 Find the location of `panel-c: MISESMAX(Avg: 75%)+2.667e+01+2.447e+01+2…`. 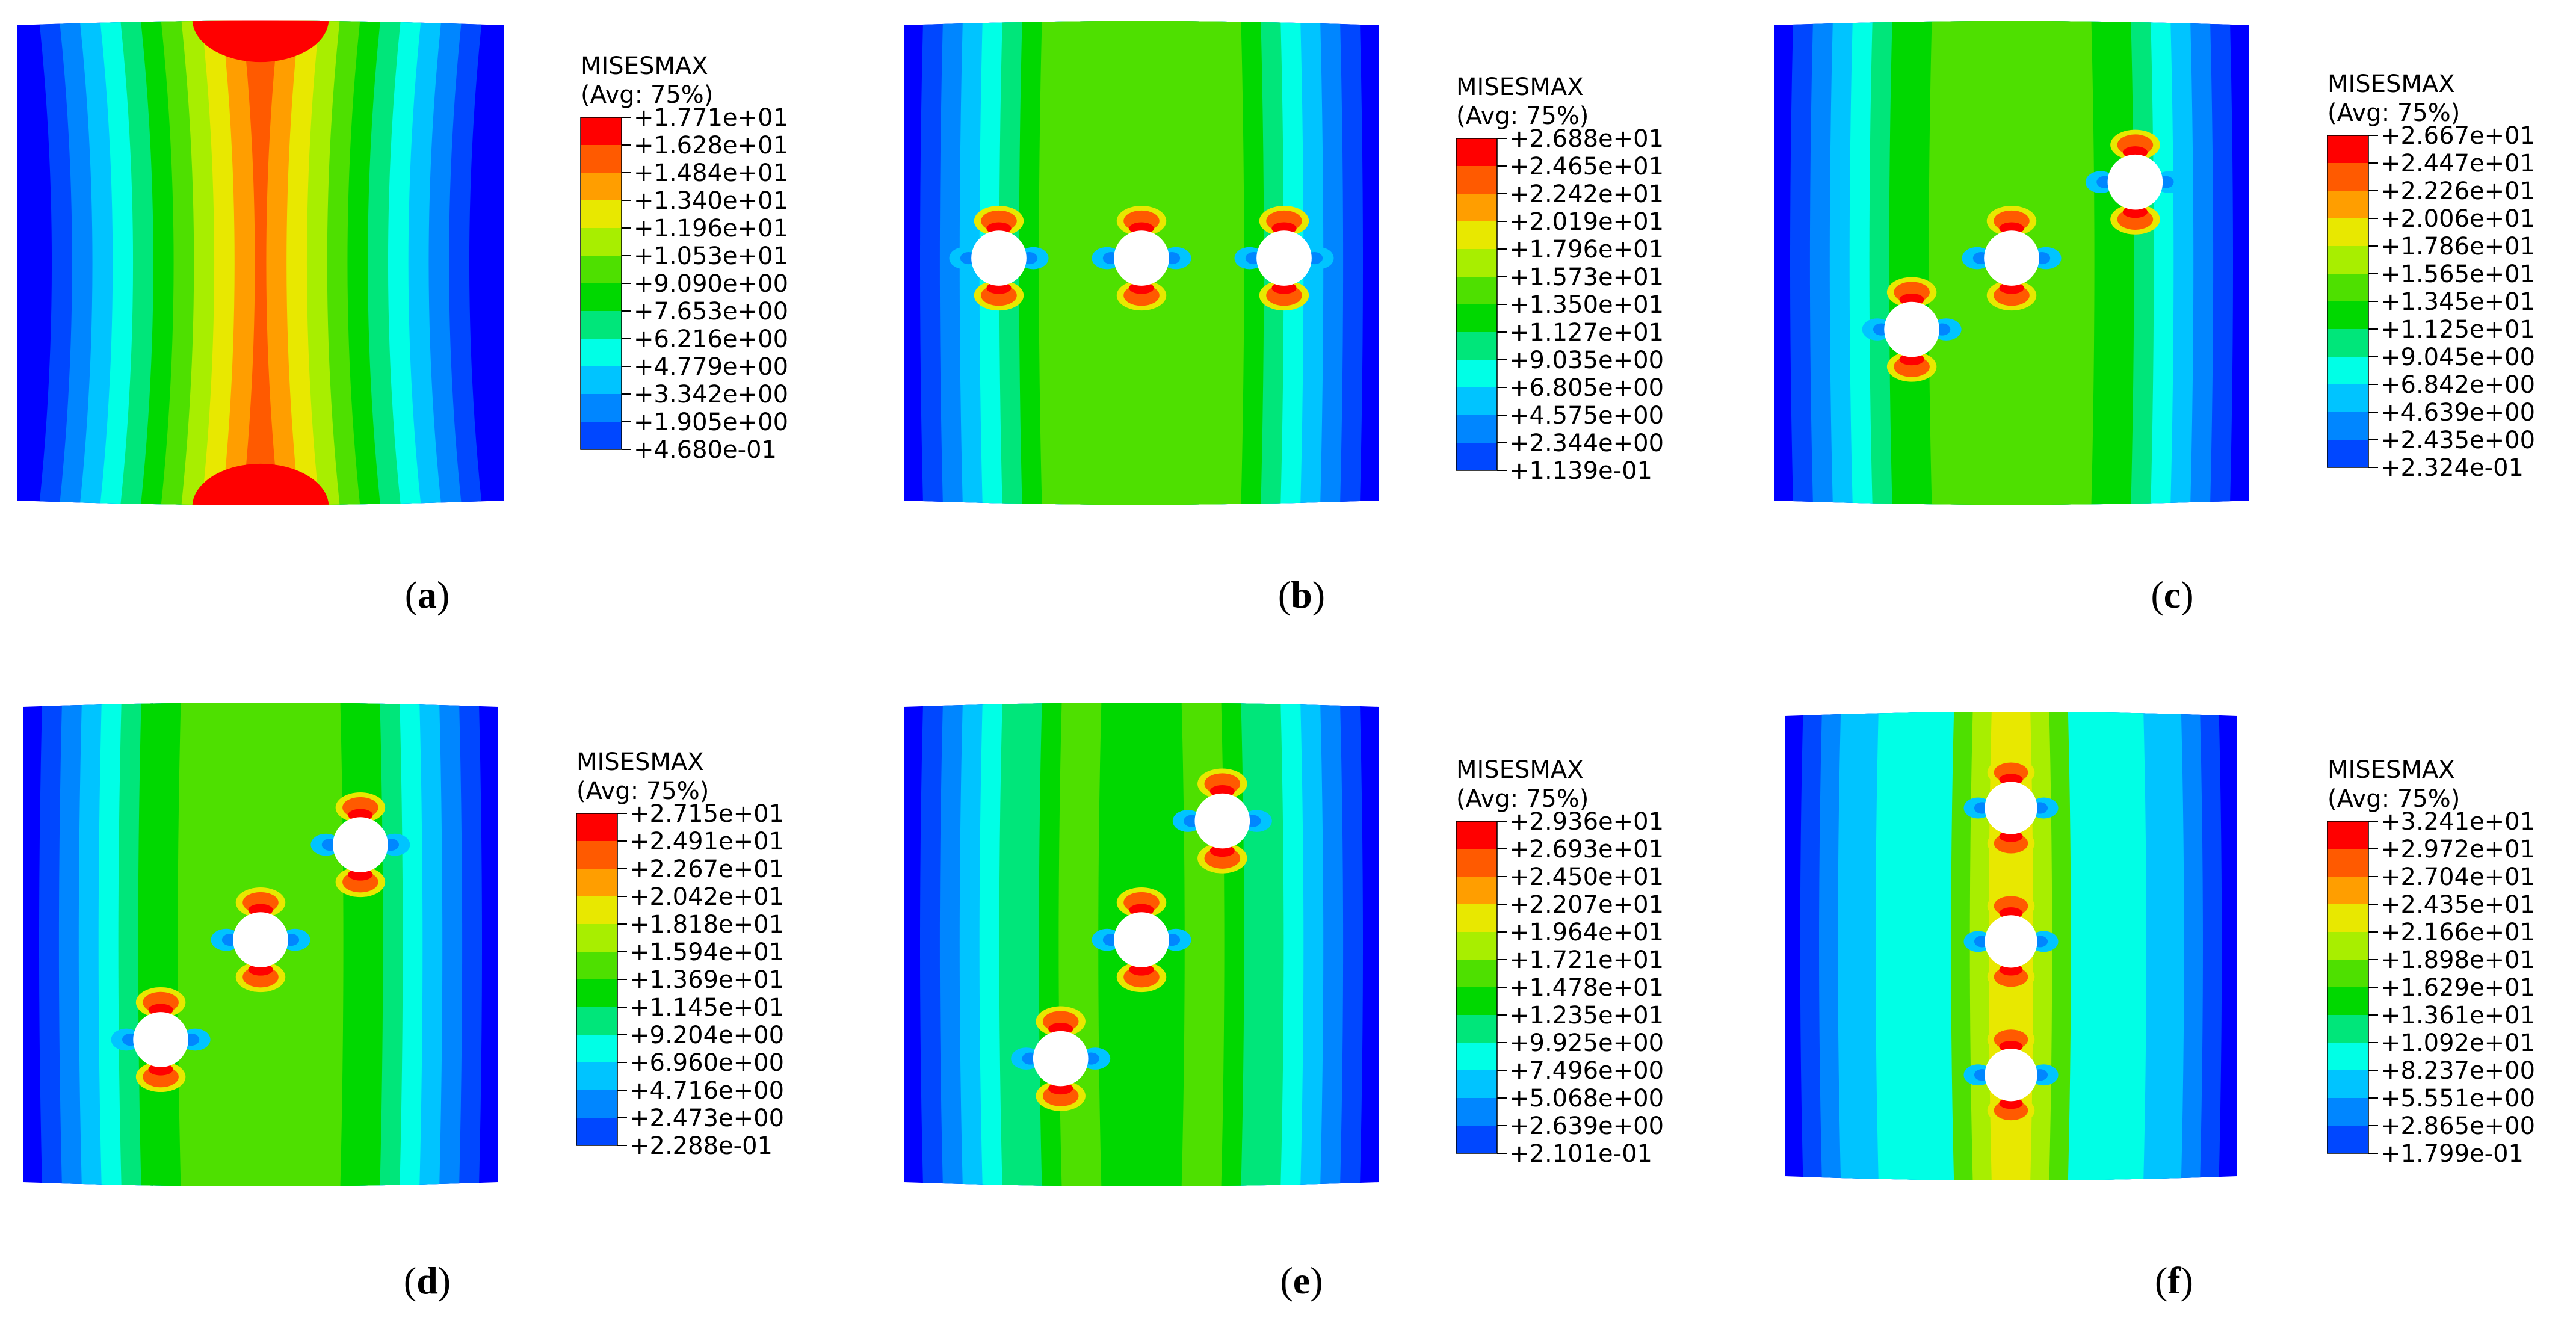

panel-c: MISESMAX(Avg: 75%)+2.667e+01+2.447e+01+2… is located at coordinates (2154, 319).